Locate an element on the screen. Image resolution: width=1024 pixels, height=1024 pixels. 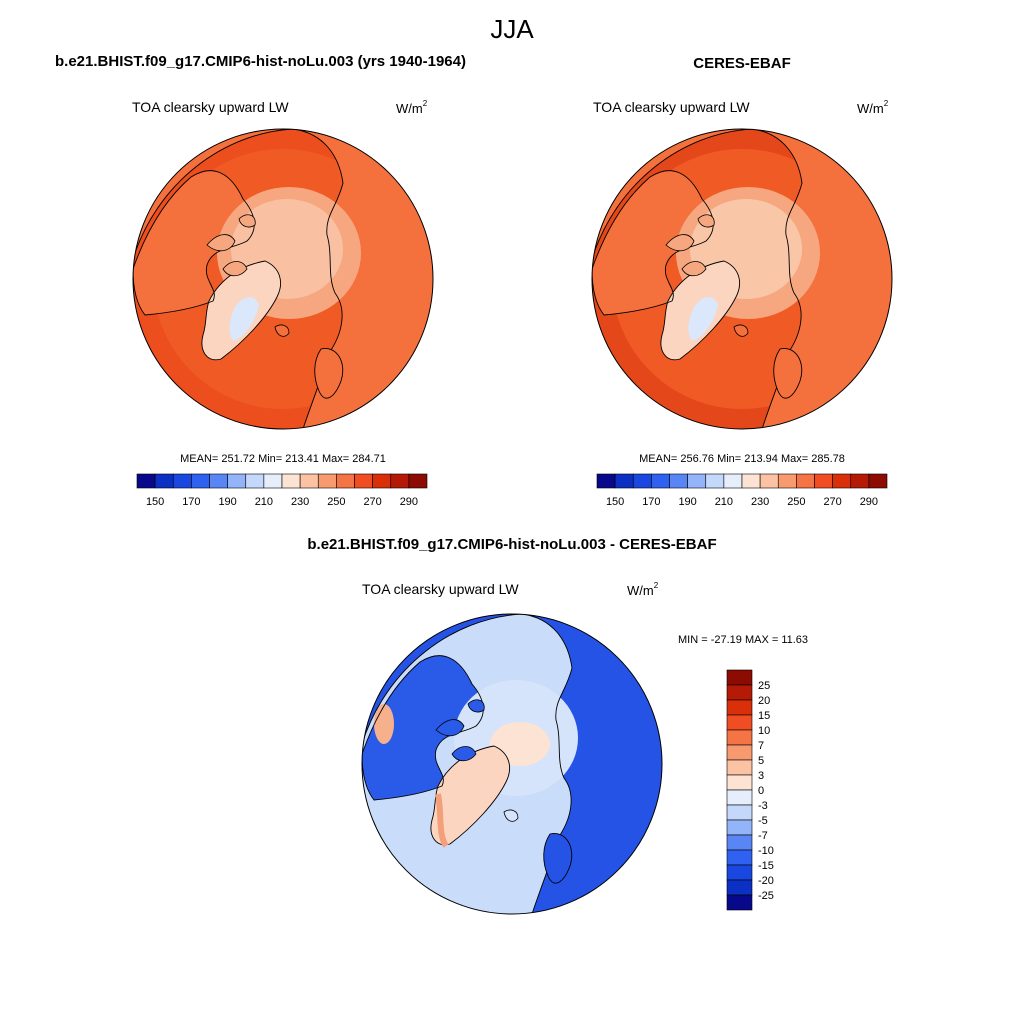
model-units-label: W/m2 is located at coordinates (412, 107).